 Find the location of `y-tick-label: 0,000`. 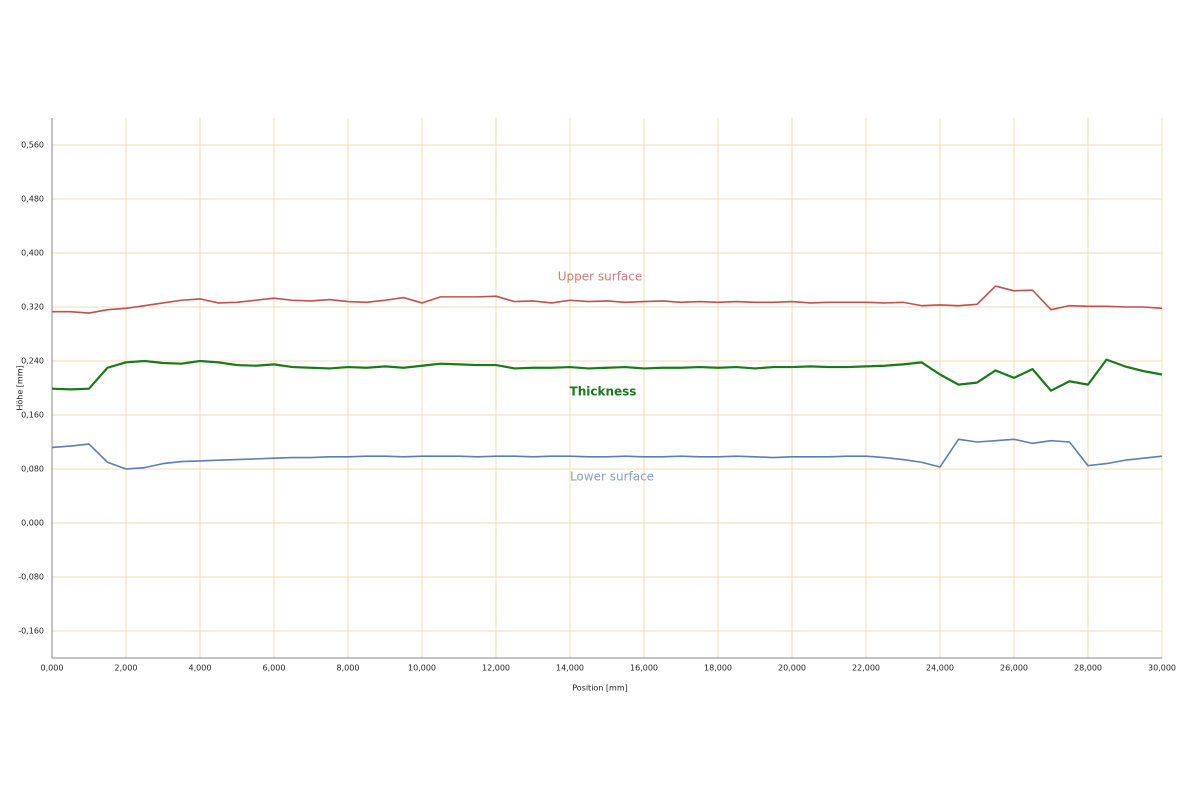

y-tick-label: 0,000 is located at coordinates (32, 523).